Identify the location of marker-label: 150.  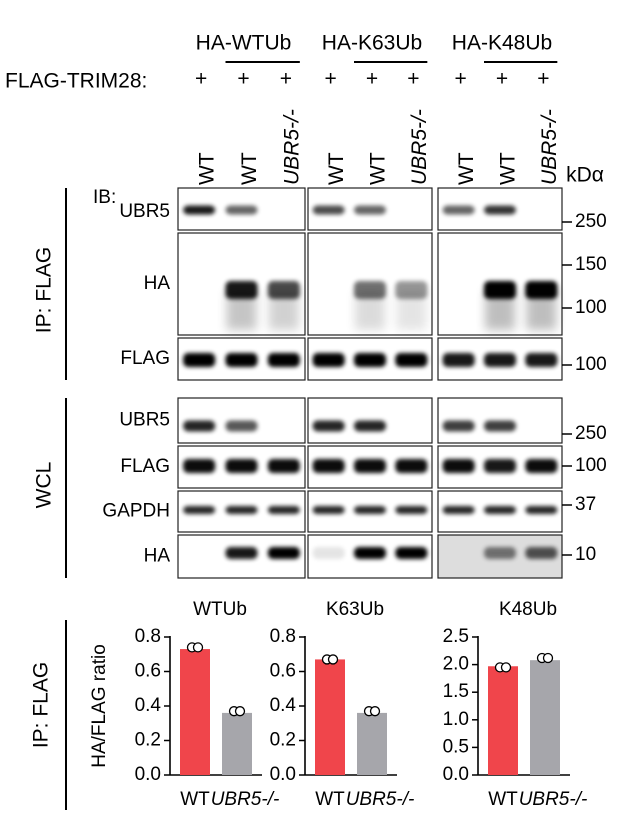
(591, 264).